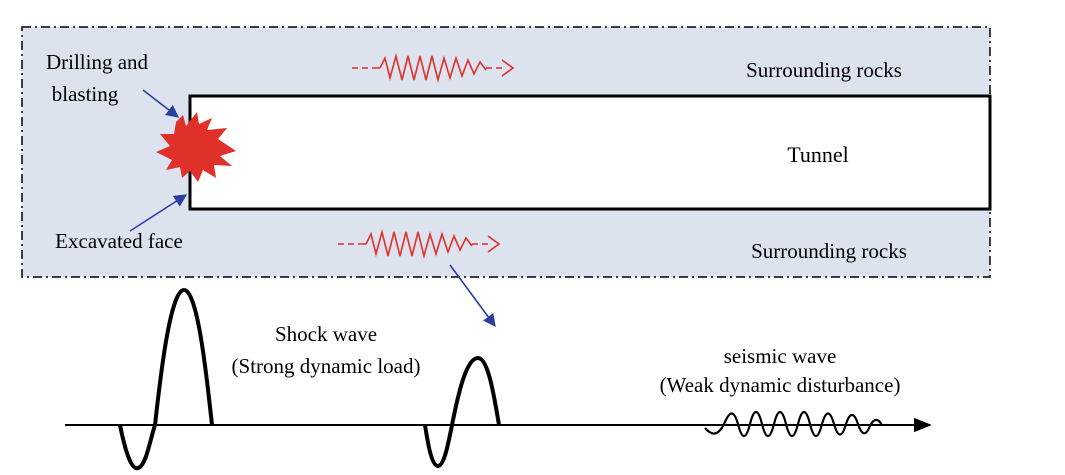 This screenshot has height=475, width=1065. I want to click on drilling-pointer-arrow, so click(161, 103).